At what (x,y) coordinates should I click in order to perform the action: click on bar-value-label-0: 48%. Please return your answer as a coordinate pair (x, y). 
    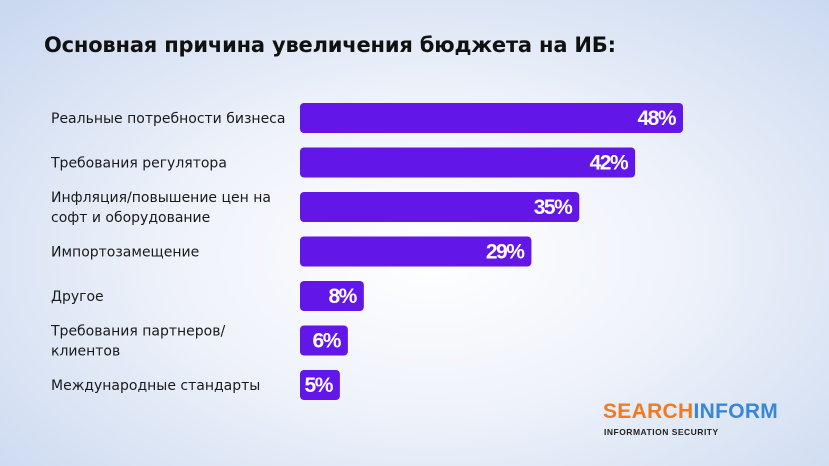
    Looking at the image, I should click on (656, 118).